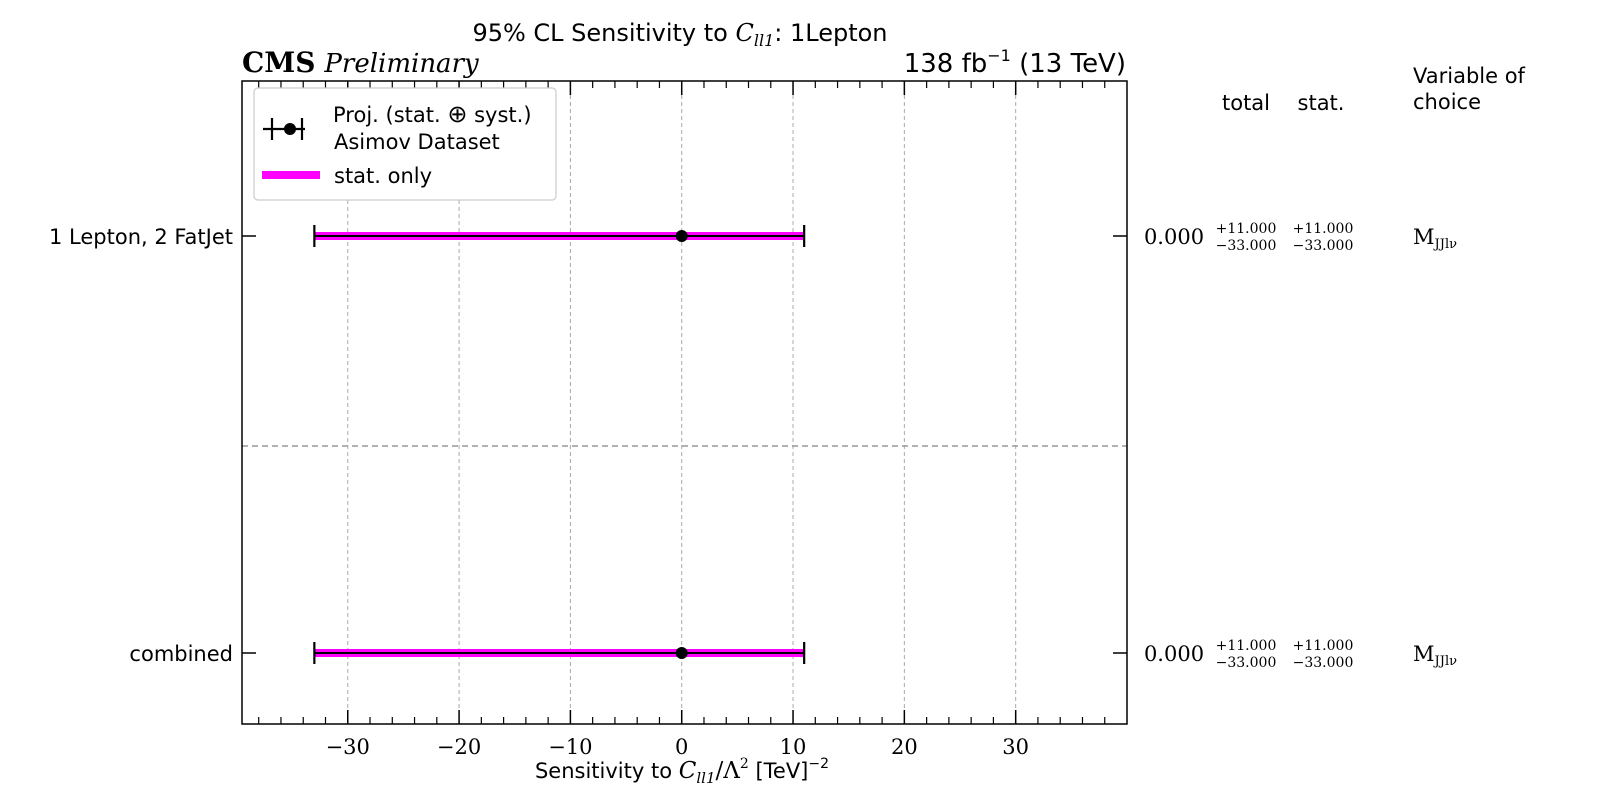  Describe the element at coordinates (360, 62) in the screenshot. I see `experiment-label: CMS Preliminary` at that location.